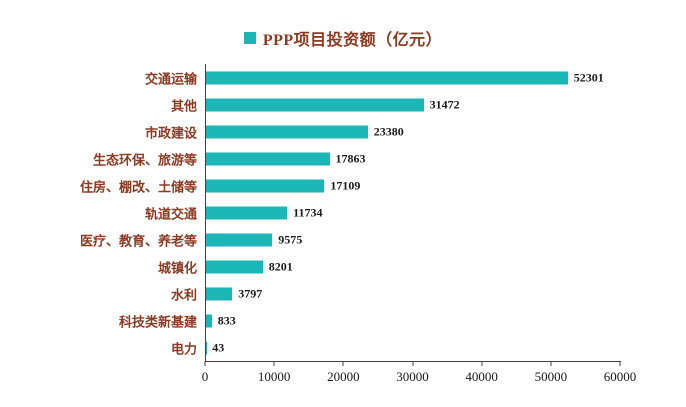 This screenshot has height=407, width=686. Describe the element at coordinates (170, 213) in the screenshot. I see `category-label: 轨道交通` at that location.